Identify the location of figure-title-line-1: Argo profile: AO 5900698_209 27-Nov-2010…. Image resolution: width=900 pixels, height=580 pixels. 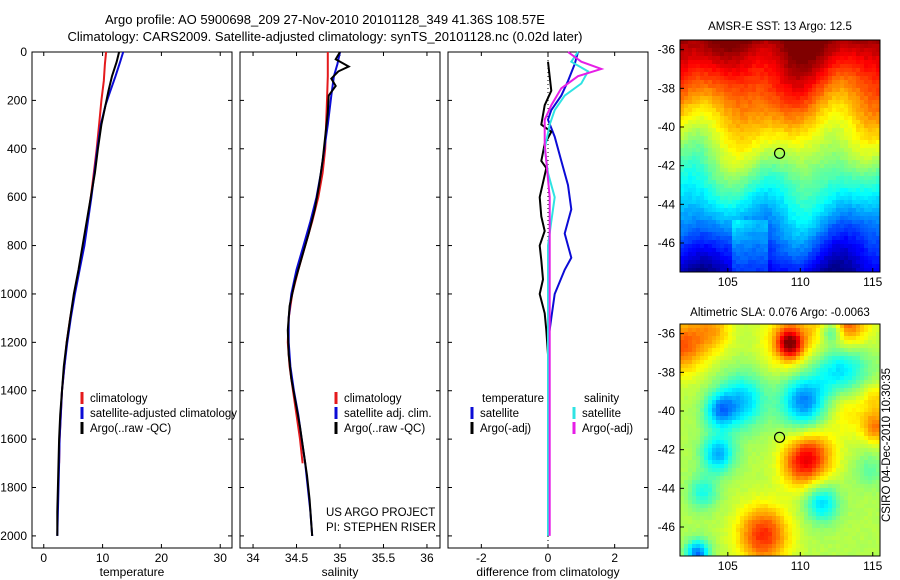
(325, 19).